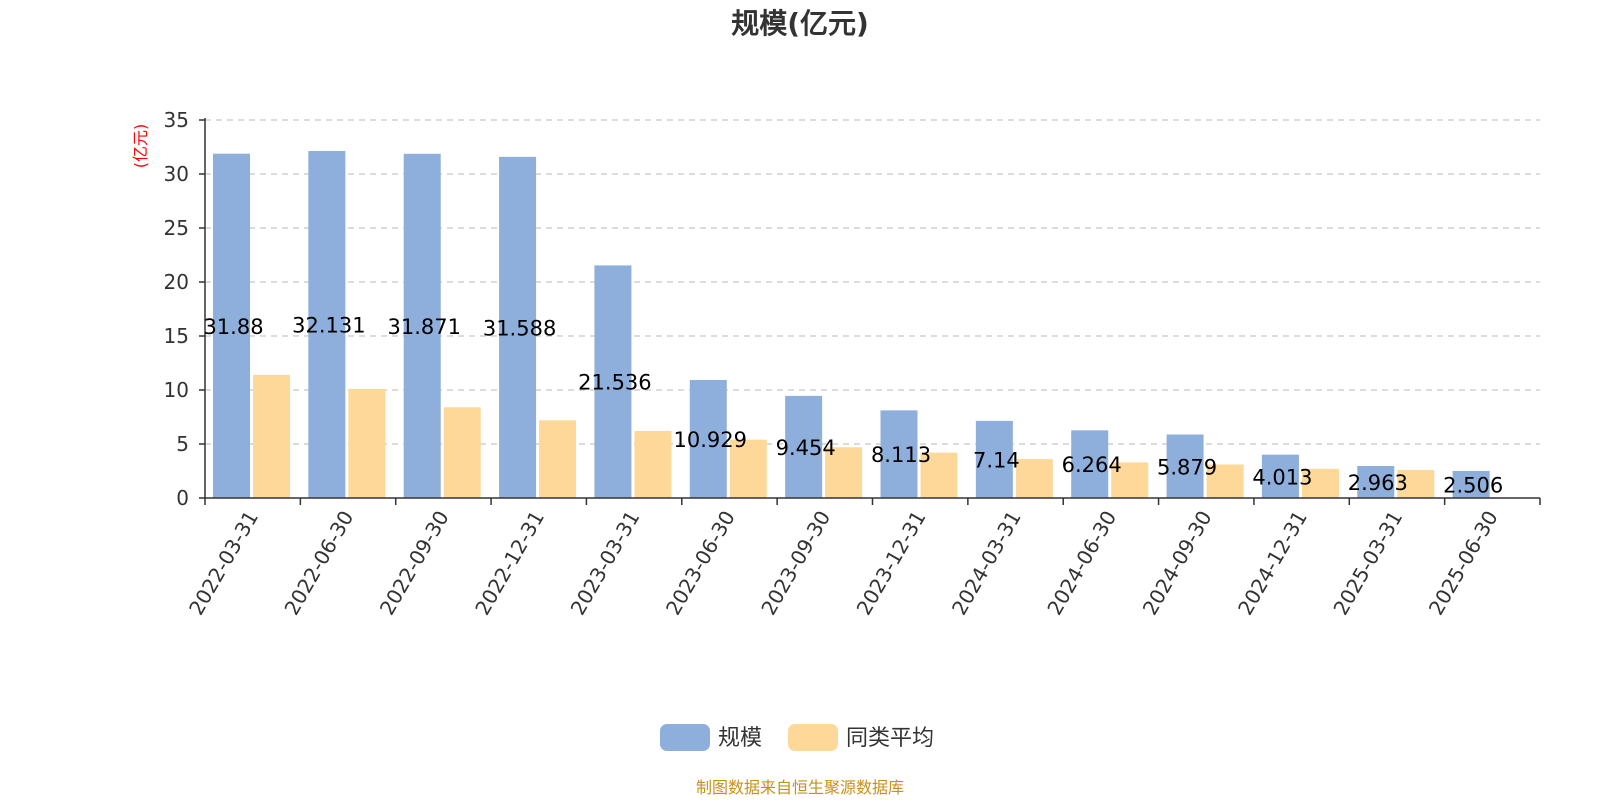 The width and height of the screenshot is (1600, 800). I want to click on data-label: 4.013, so click(1282, 477).